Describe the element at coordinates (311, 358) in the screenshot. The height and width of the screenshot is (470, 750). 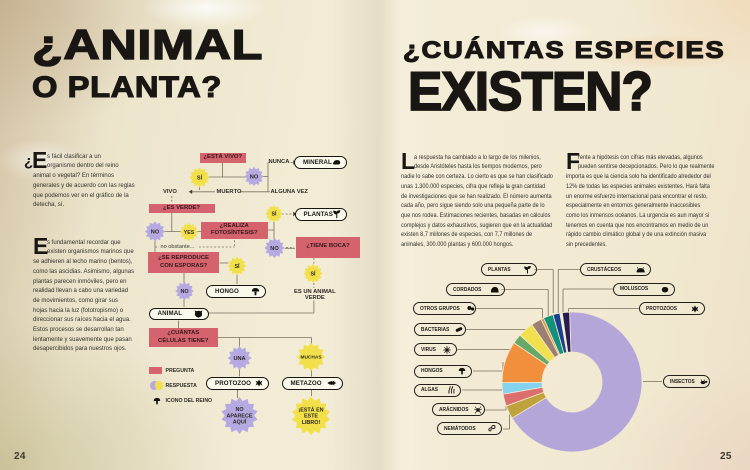
I see `svg-text: MUCHAS` at that location.